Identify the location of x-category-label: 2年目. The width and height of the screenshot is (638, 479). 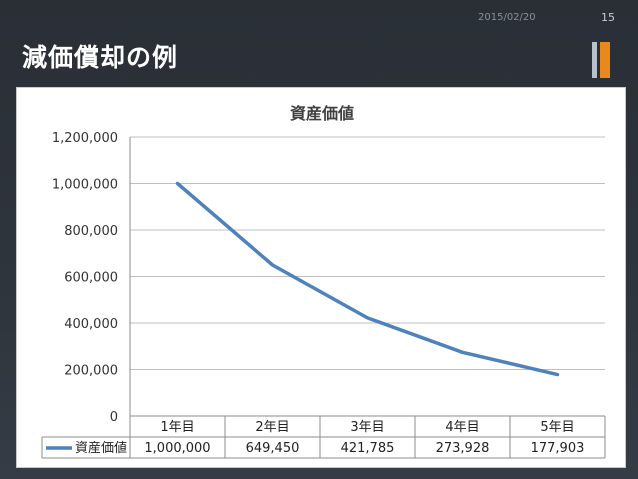
(272, 427).